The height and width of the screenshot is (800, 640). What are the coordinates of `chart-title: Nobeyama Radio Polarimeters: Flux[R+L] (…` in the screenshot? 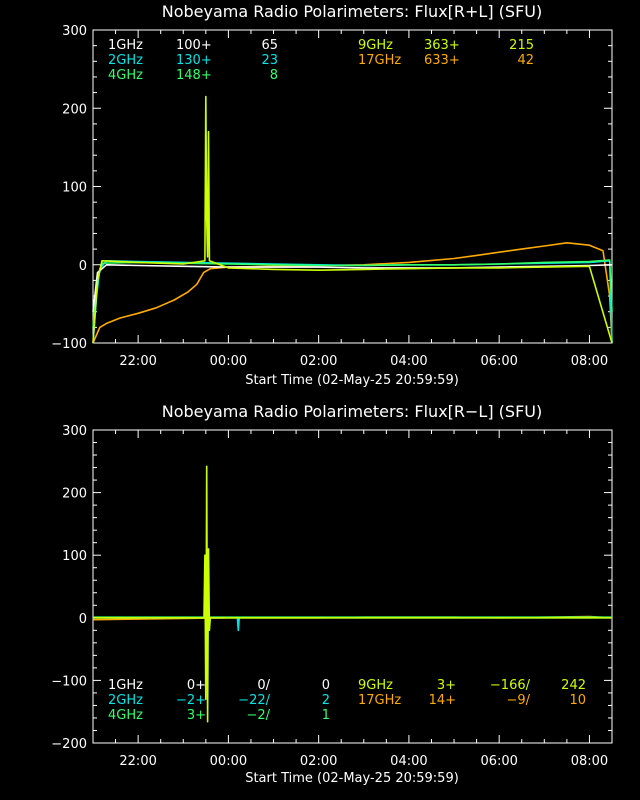 It's located at (352, 11).